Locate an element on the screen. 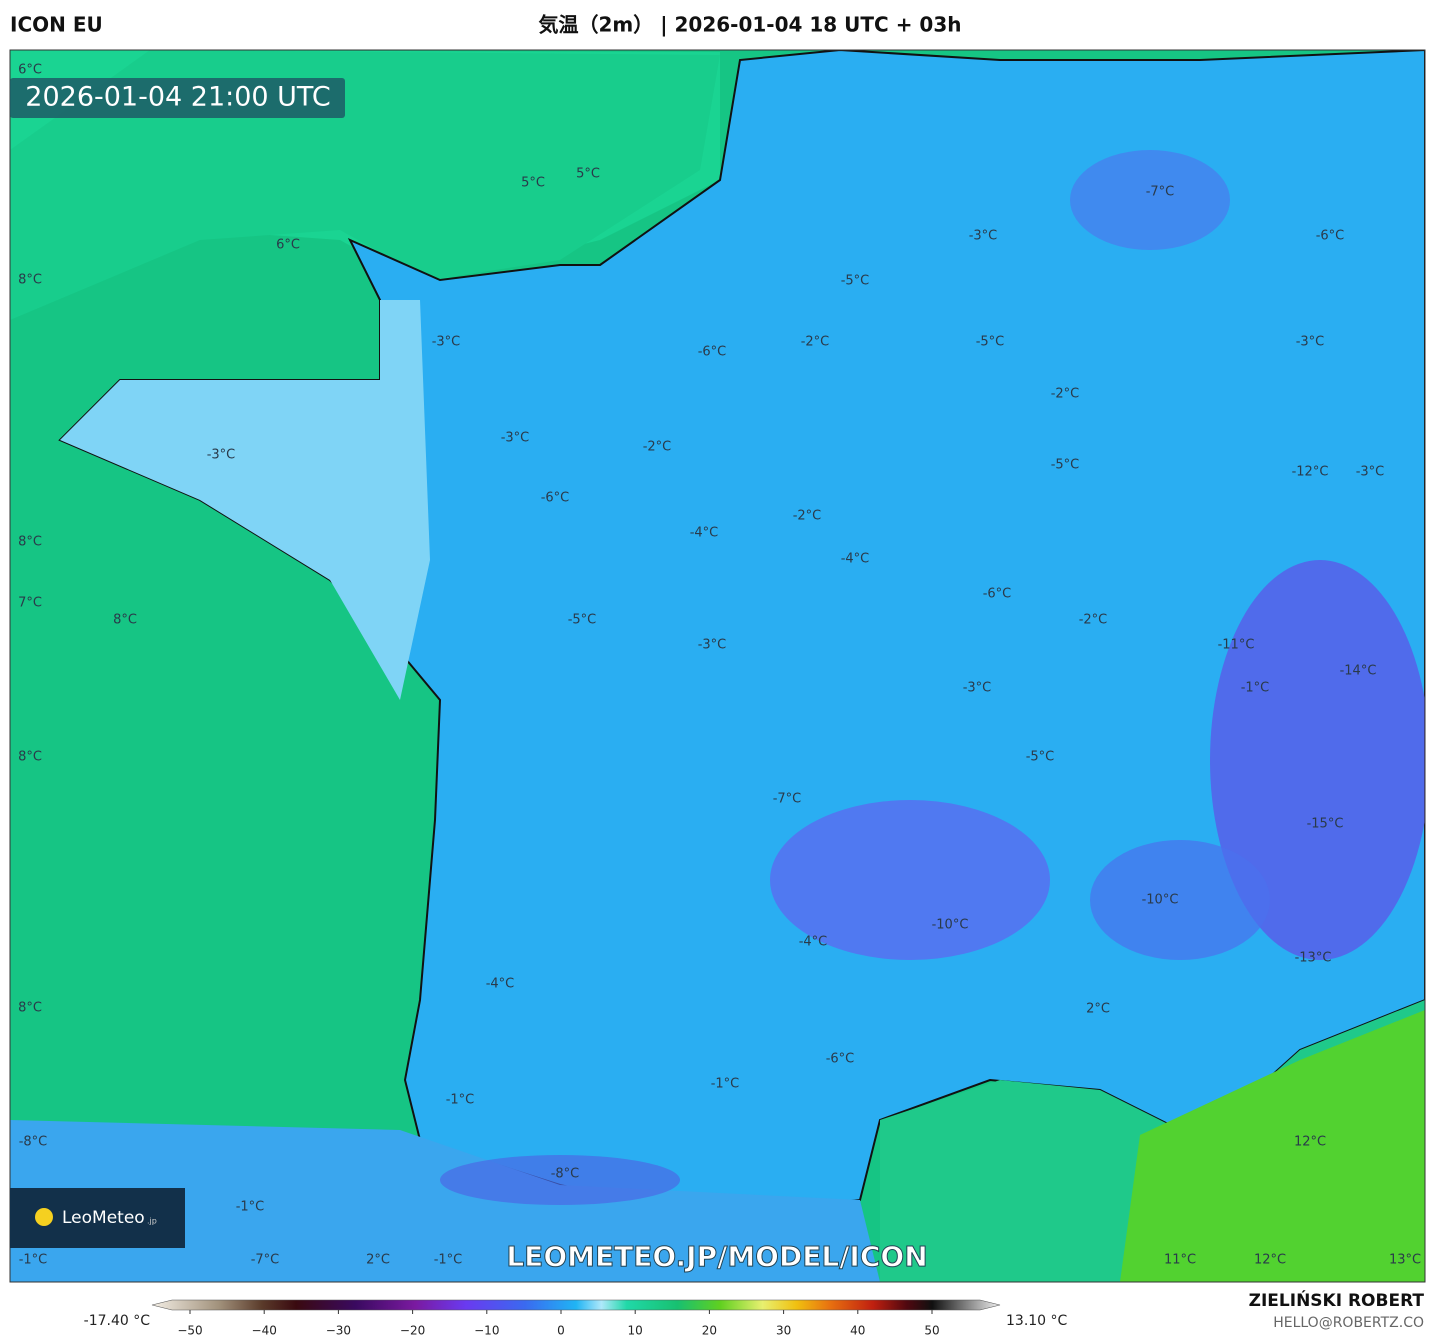 The width and height of the screenshot is (1435, 1338). model-name: ICON EU is located at coordinates (56, 25).